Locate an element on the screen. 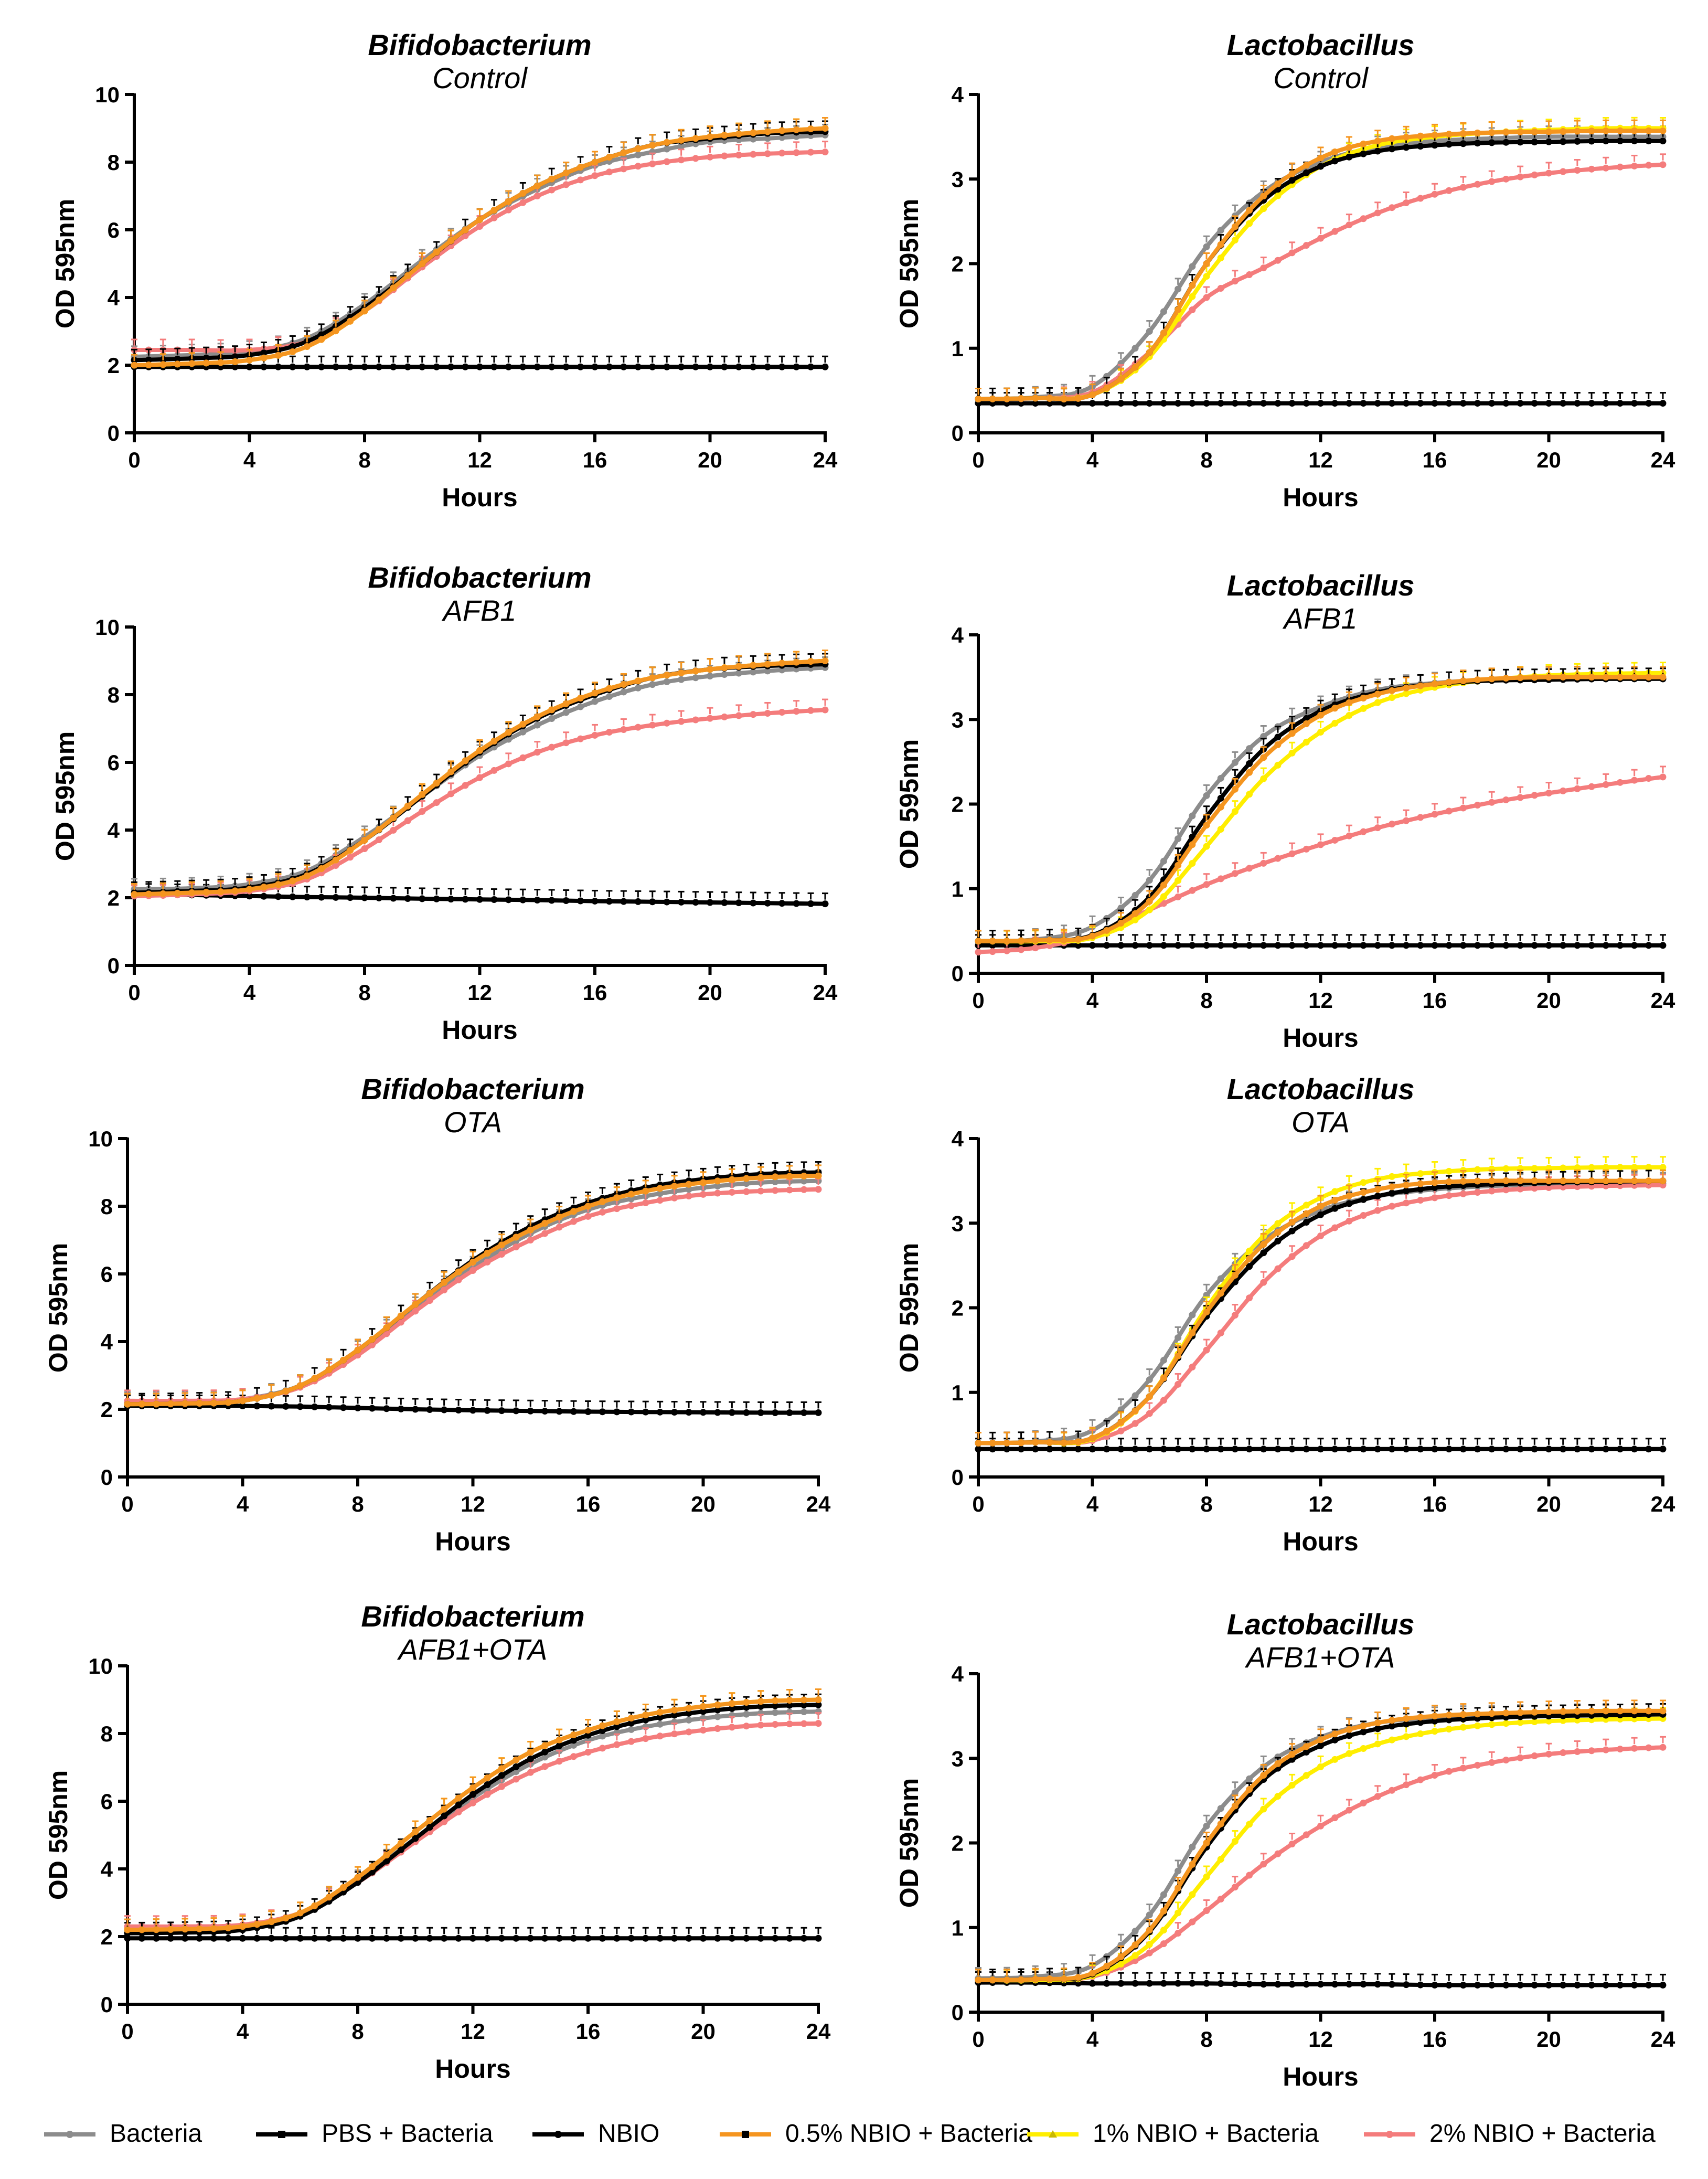 The height and width of the screenshot is (2179, 1708). x-tick-label: 20 is located at coordinates (1548, 1504).